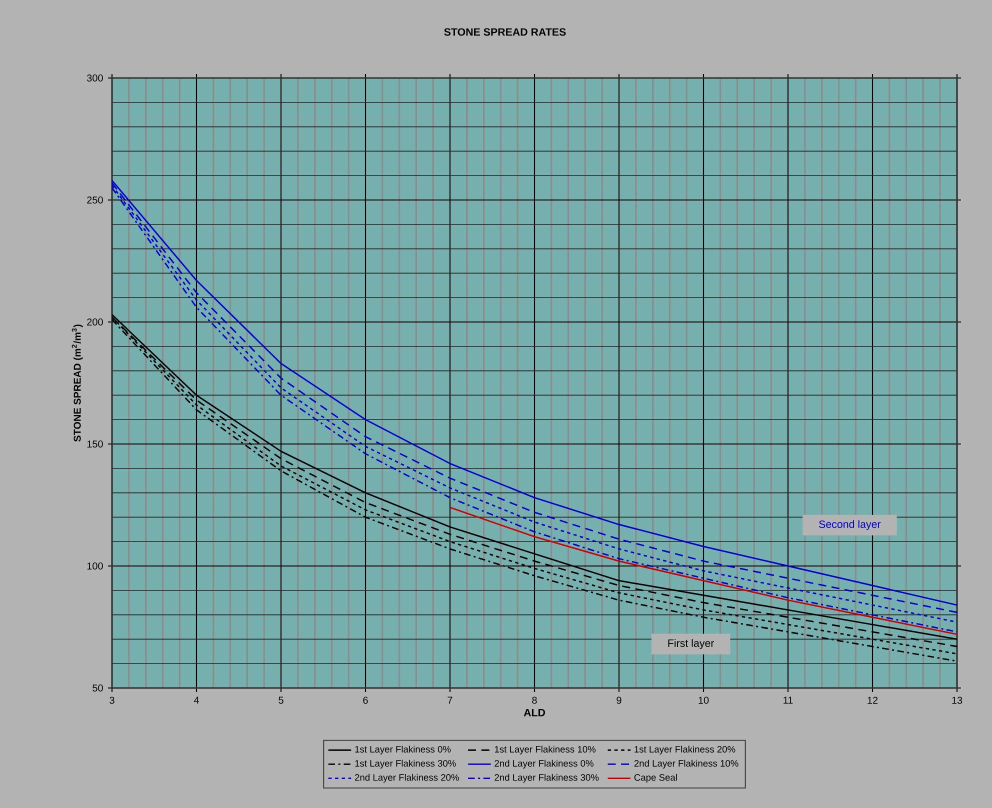  Describe the element at coordinates (77, 383) in the screenshot. I see `y-axis-title: STONE SPREAD (m$^{2}$/m$^{3}$)` at that location.